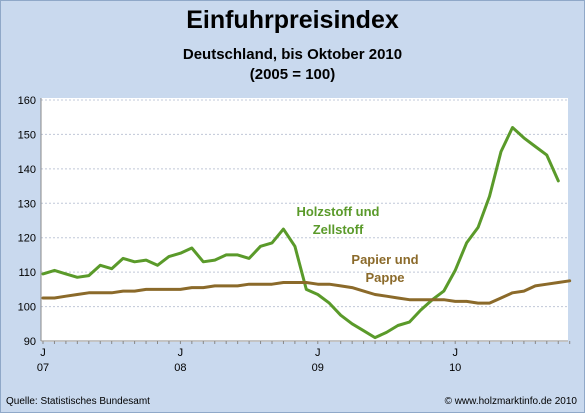  Describe the element at coordinates (27, 273) in the screenshot. I see `y-tick-label: 110` at that location.